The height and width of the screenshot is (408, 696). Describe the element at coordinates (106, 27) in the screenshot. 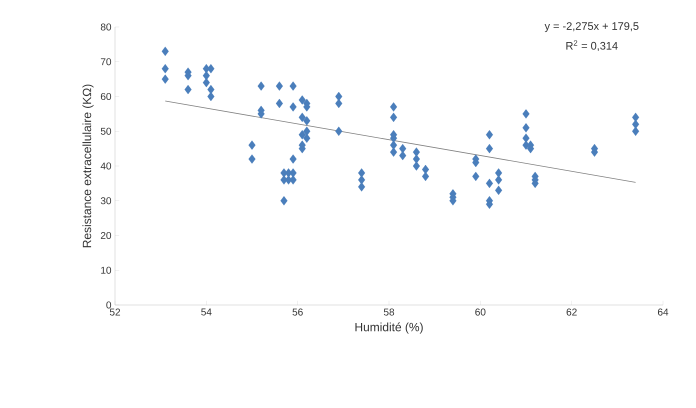

I see `y-tick-label: 80` at that location.